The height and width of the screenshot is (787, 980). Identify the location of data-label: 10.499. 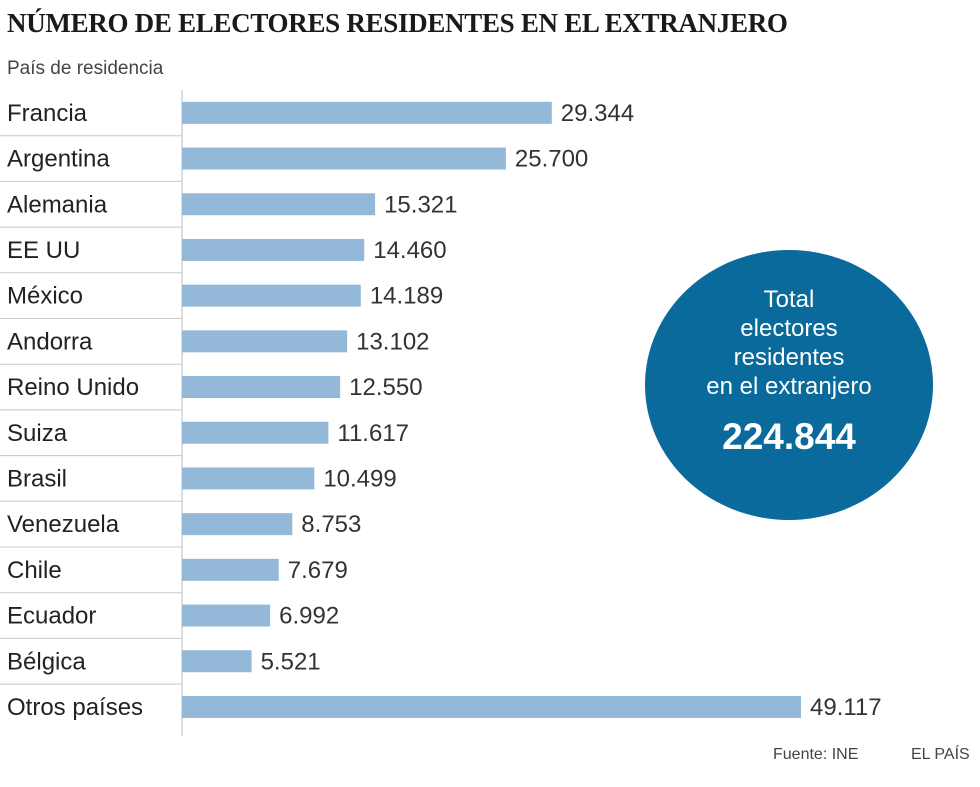
(359, 478).